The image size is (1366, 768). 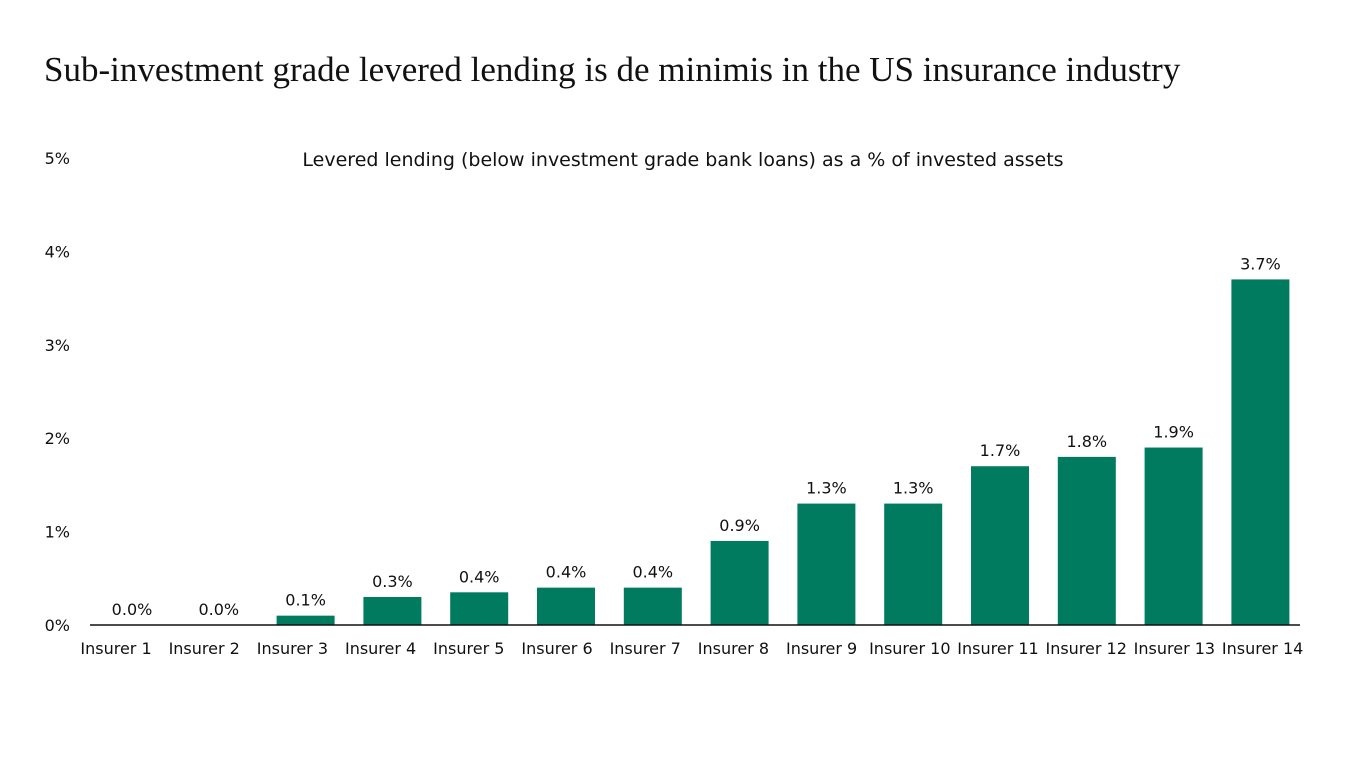 What do you see at coordinates (292, 648) in the screenshot?
I see `x-tick-label: Insurer 3` at bounding box center [292, 648].